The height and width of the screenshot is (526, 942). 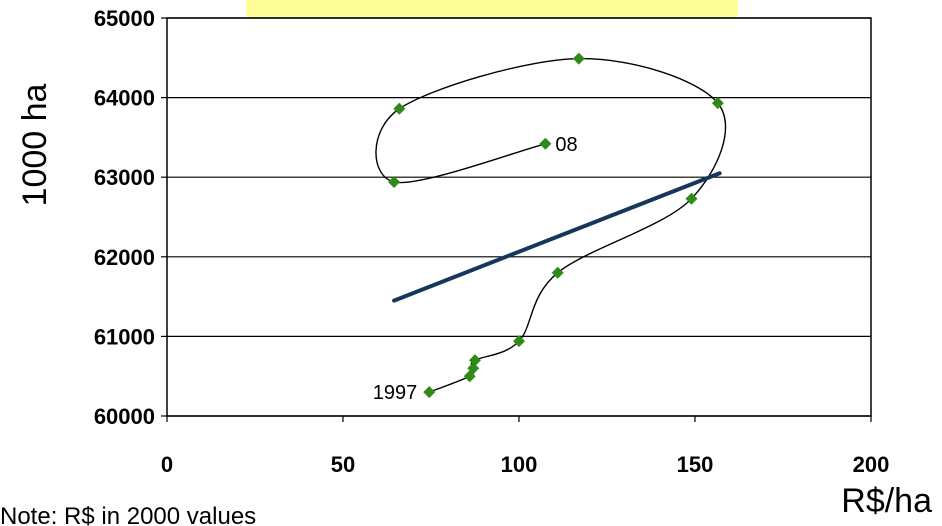 What do you see at coordinates (124, 416) in the screenshot?
I see `y-tick-label: 60000` at bounding box center [124, 416].